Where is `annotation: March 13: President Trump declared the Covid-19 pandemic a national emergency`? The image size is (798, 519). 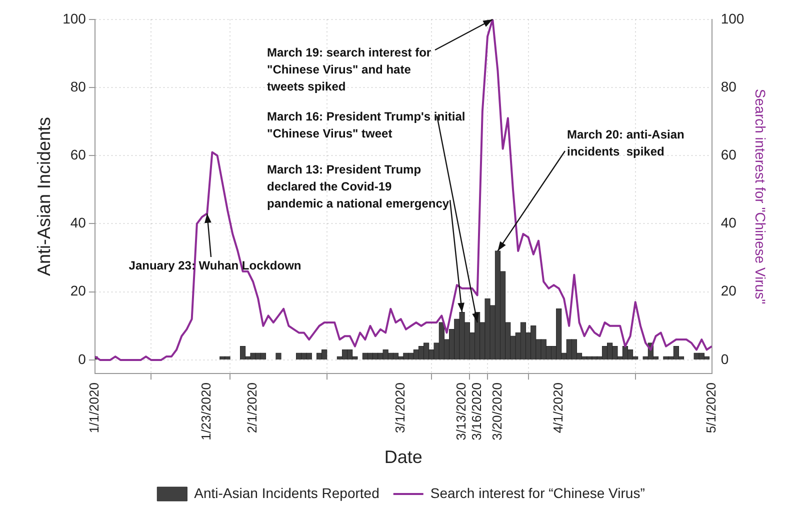
annotation: March 13: President Trump declared the Covid-19 pandemic a national emergency is located at coordinates (358, 186).